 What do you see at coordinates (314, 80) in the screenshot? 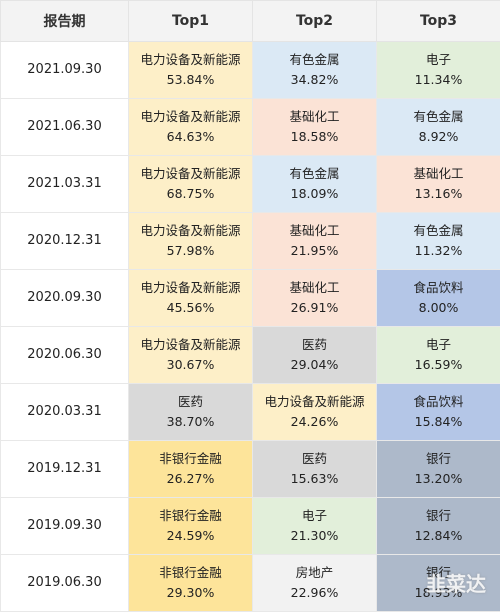
I see `industry-weight: 34.82%` at bounding box center [314, 80].